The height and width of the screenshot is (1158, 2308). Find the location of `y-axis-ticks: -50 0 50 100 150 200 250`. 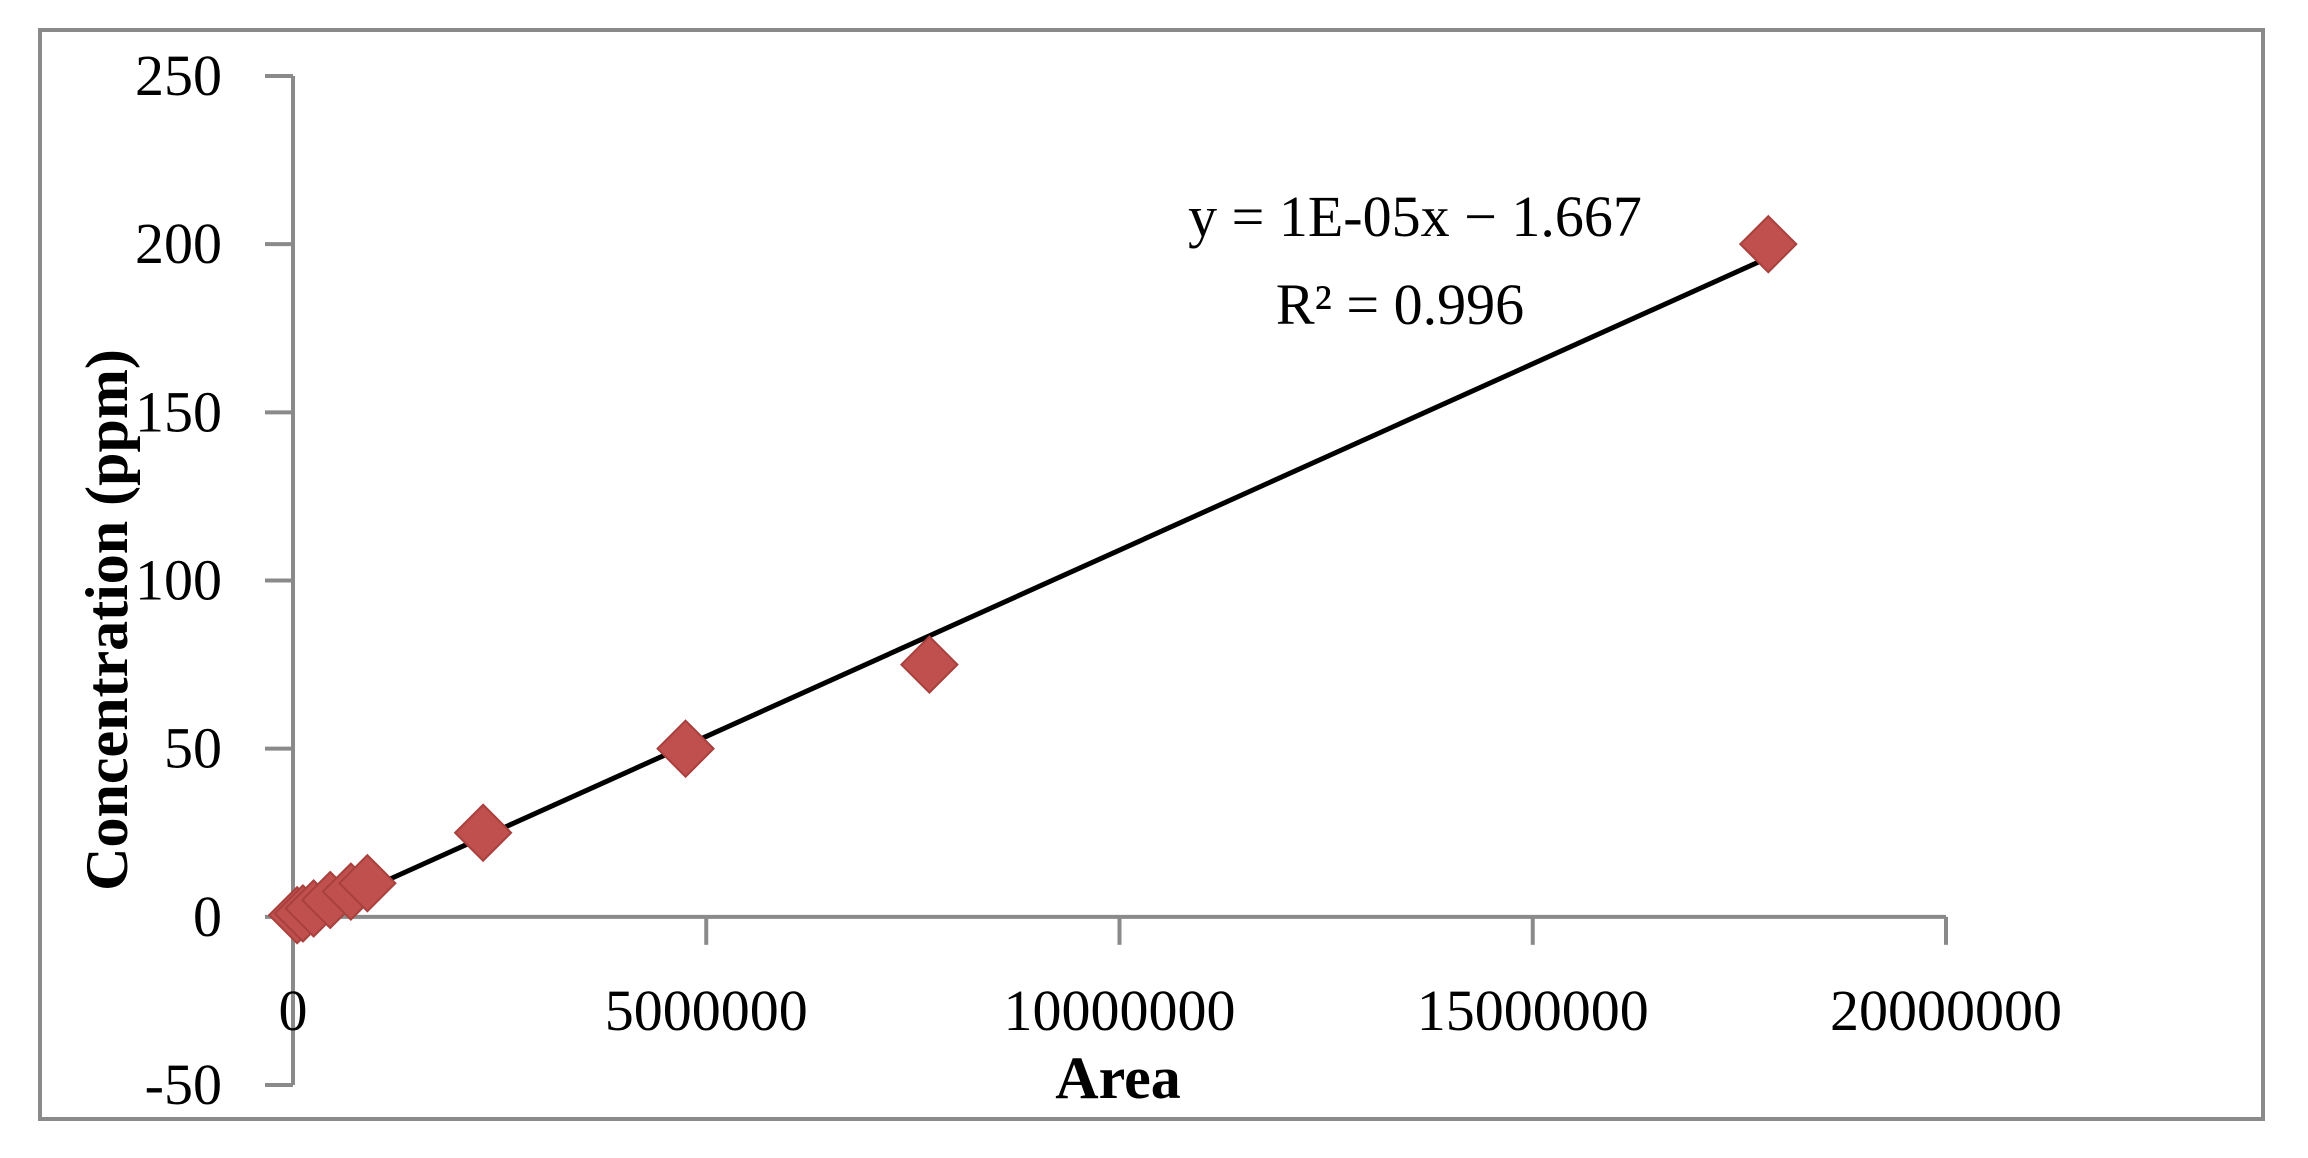

y-axis-ticks: -50 0 50 100 150 200 250 is located at coordinates (214, 580).